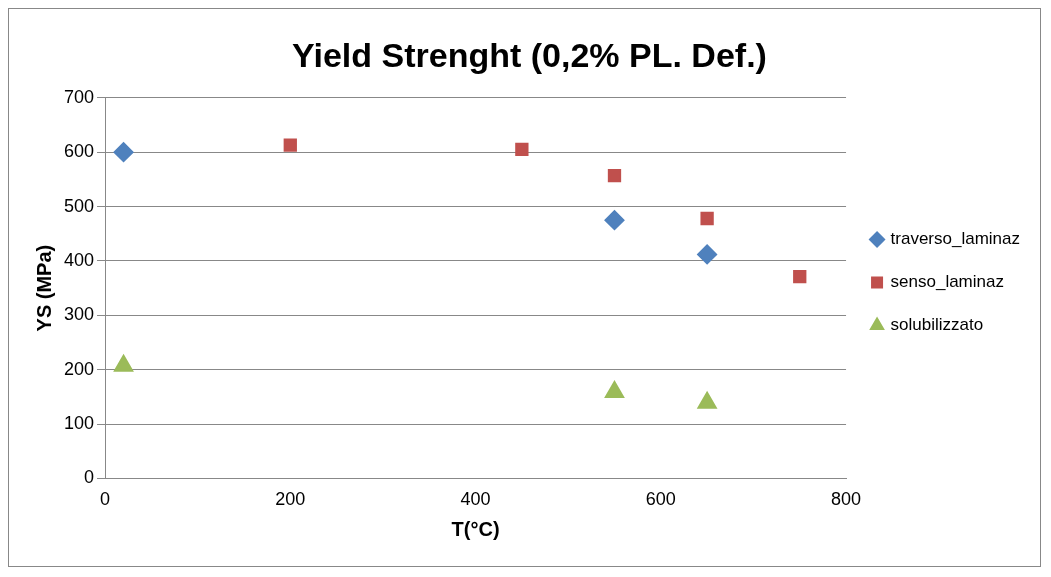 The image size is (1051, 577). Describe the element at coordinates (947, 282) in the screenshot. I see `legend-label: senso_laminaz` at that location.